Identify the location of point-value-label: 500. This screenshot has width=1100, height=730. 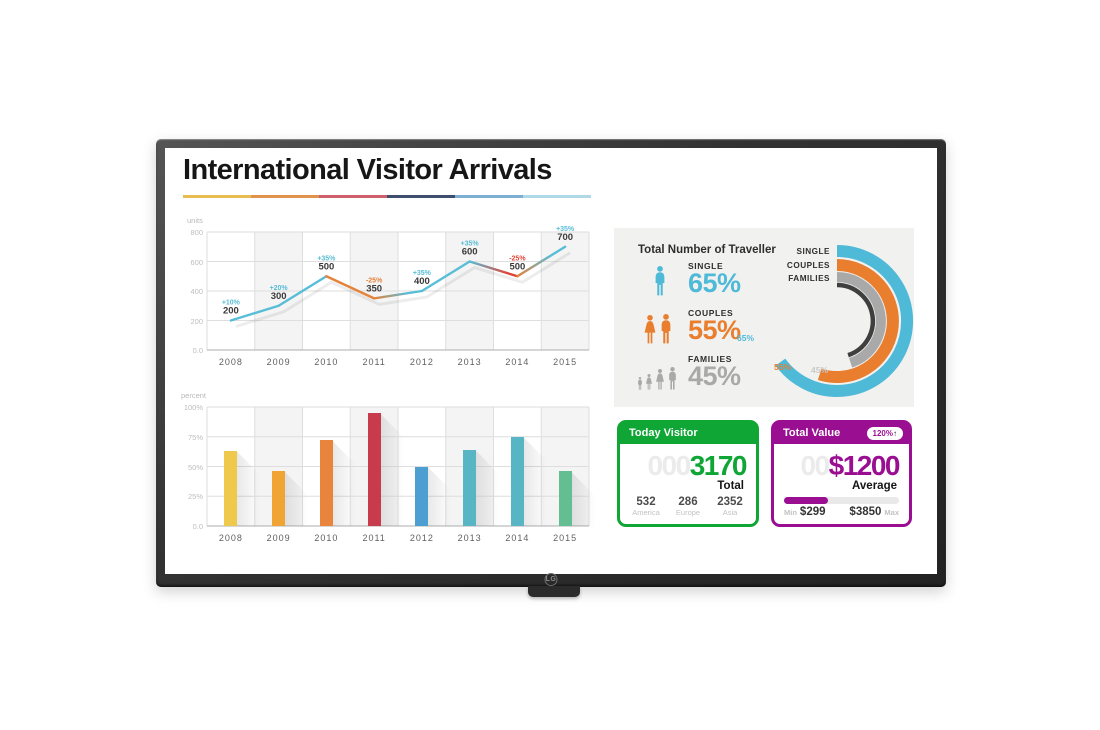
(326, 266).